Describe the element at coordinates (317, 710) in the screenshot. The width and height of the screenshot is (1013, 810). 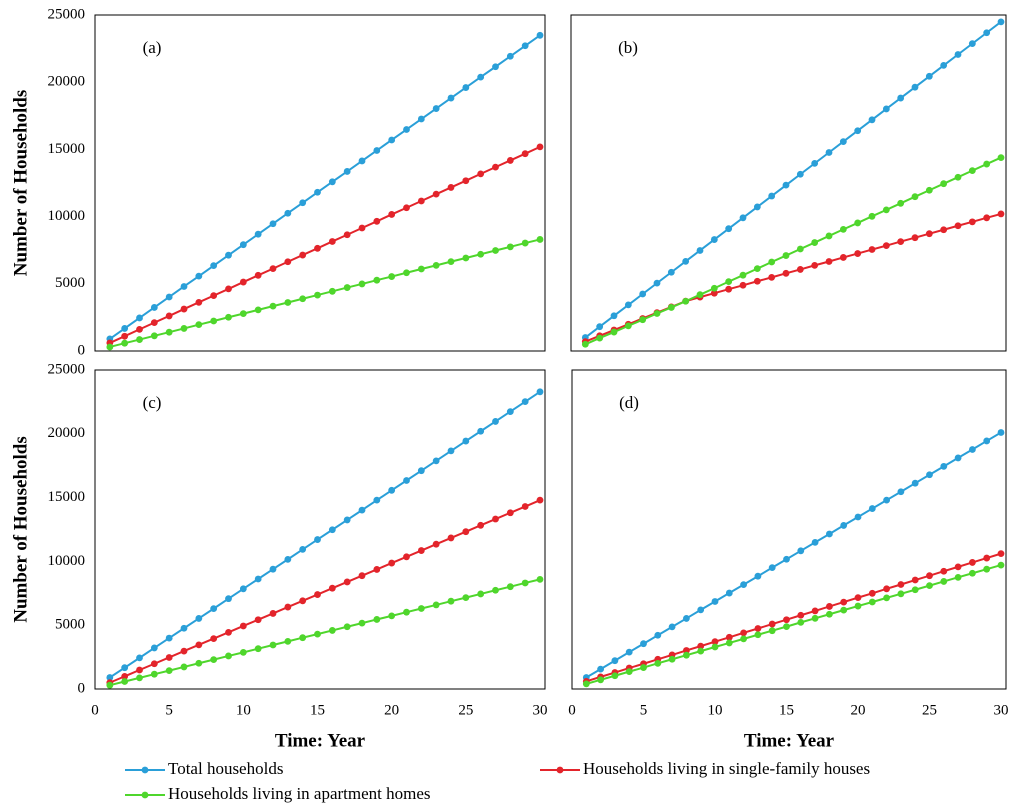
I see `x-tick-label: 15` at that location.